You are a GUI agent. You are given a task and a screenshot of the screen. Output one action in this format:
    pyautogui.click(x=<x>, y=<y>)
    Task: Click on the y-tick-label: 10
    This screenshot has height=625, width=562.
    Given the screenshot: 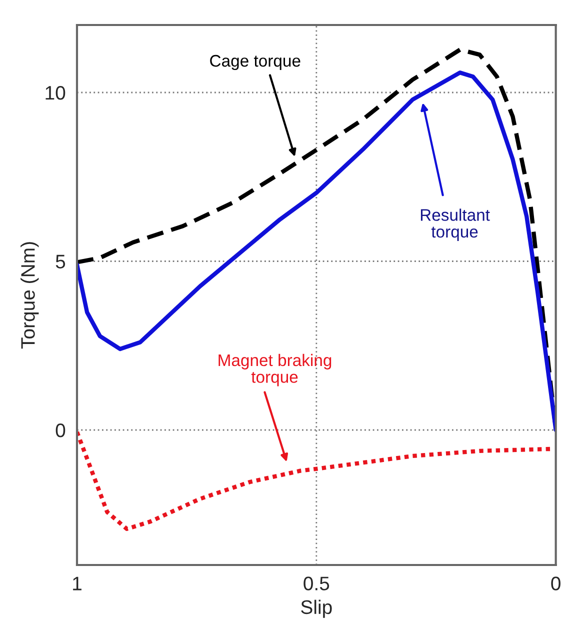 What is the action you would take?
    pyautogui.click(x=56, y=93)
    